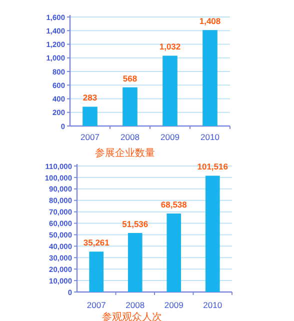 This screenshot has height=321, width=294. I want to click on data-label: 1,408, so click(210, 21).